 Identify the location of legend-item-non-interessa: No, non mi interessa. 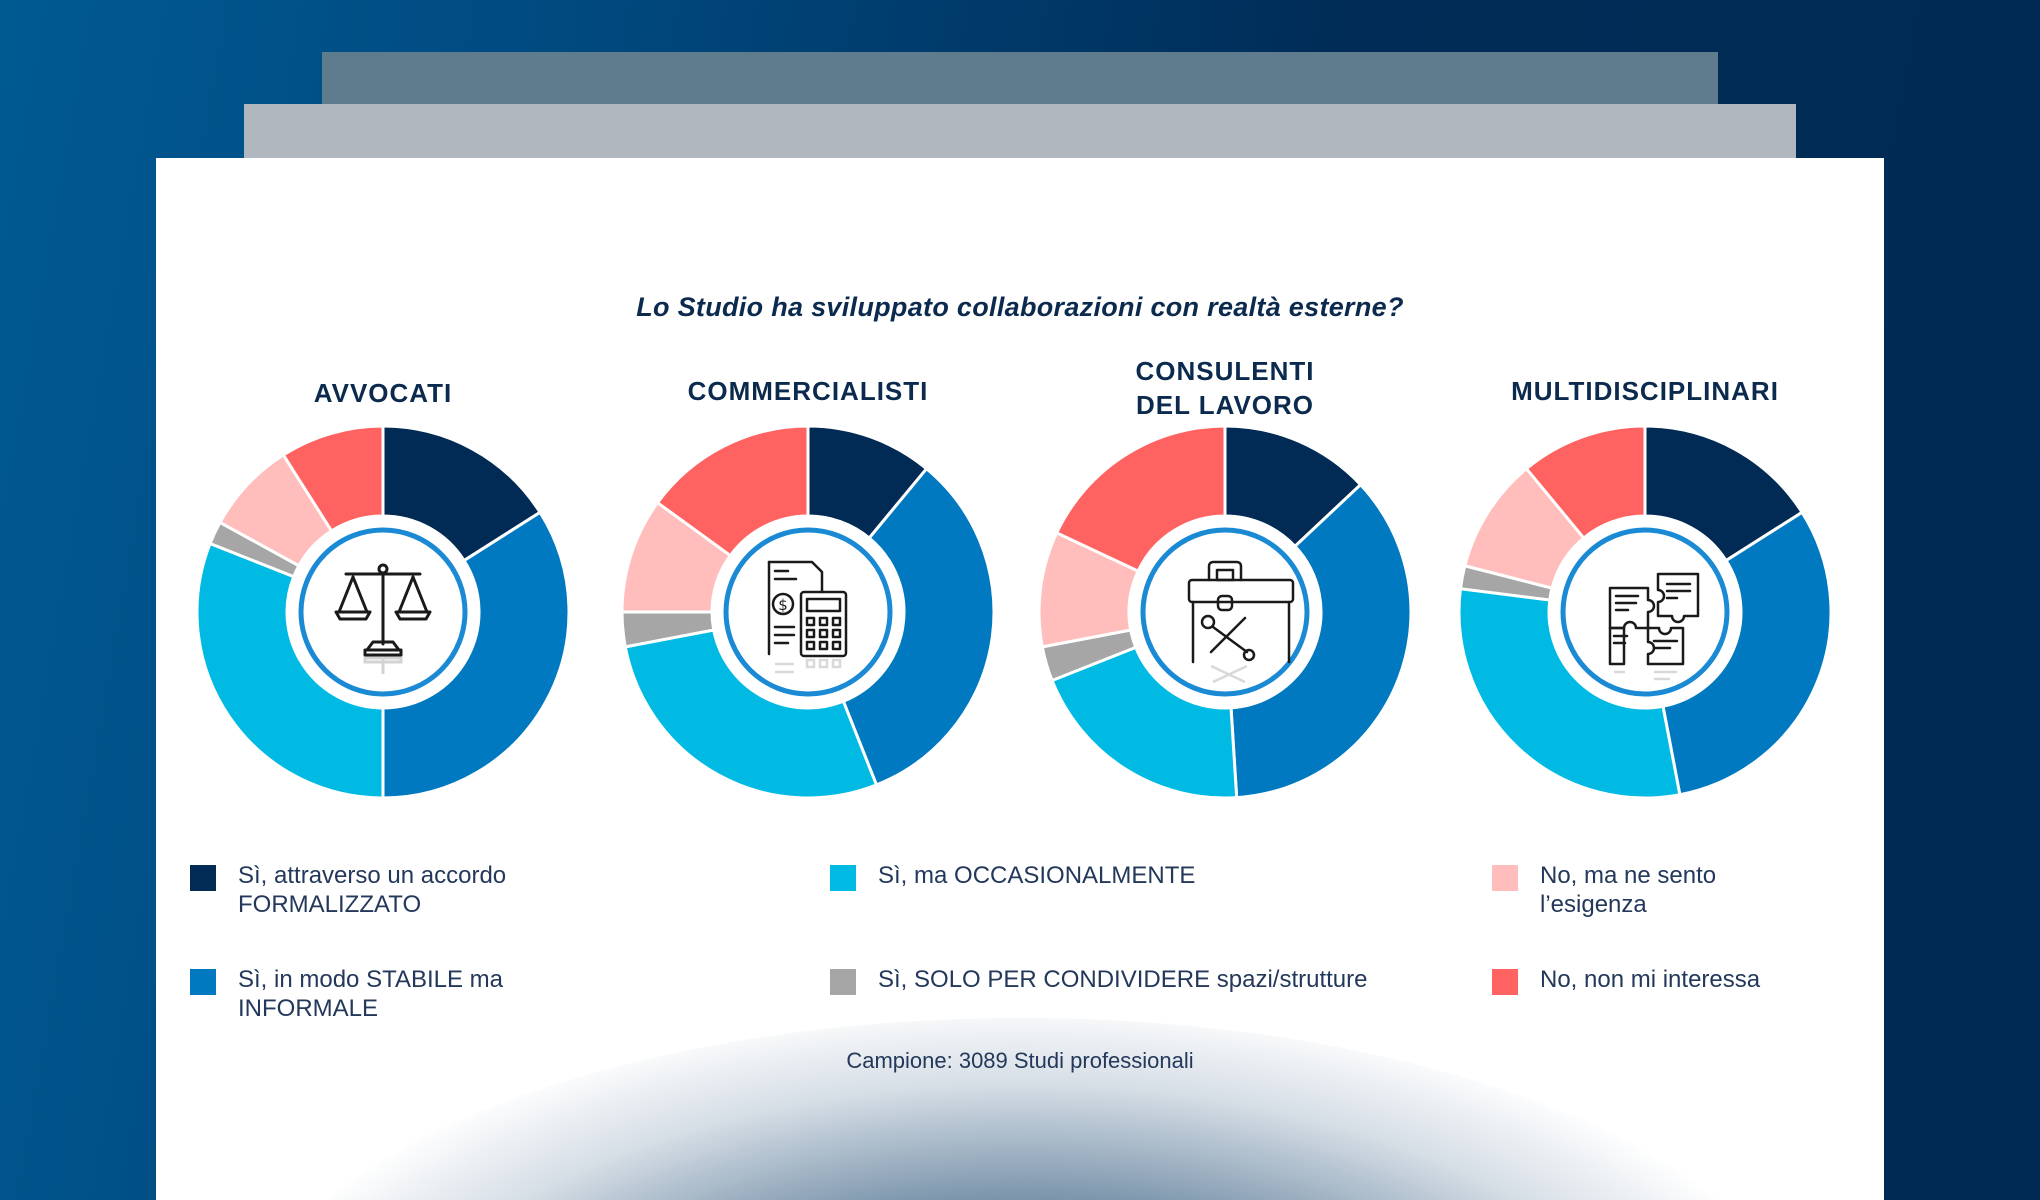
(1681, 980).